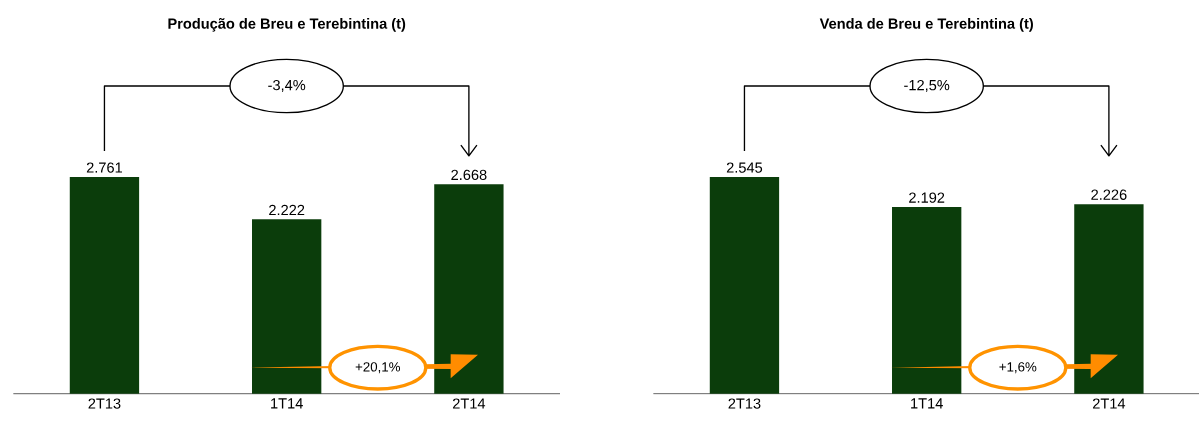 The height and width of the screenshot is (423, 1199). What do you see at coordinates (1018, 368) in the screenshot?
I see `annotation: +1,6%` at bounding box center [1018, 368].